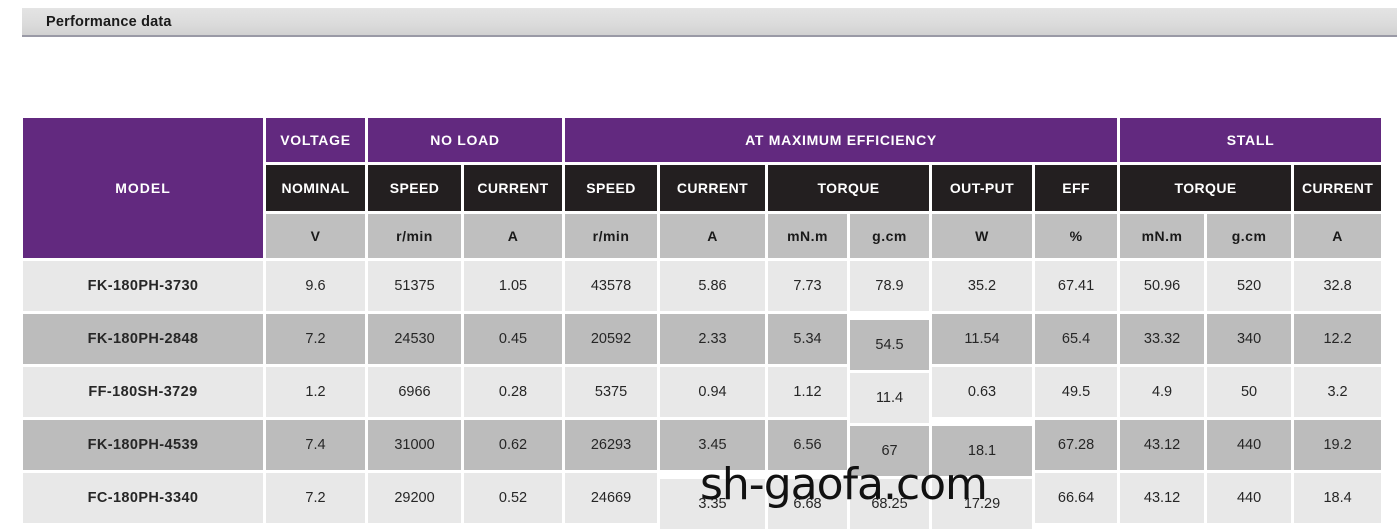  What do you see at coordinates (890, 398) in the screenshot?
I see `cell-eff-torque-gcm: 11.4` at bounding box center [890, 398].